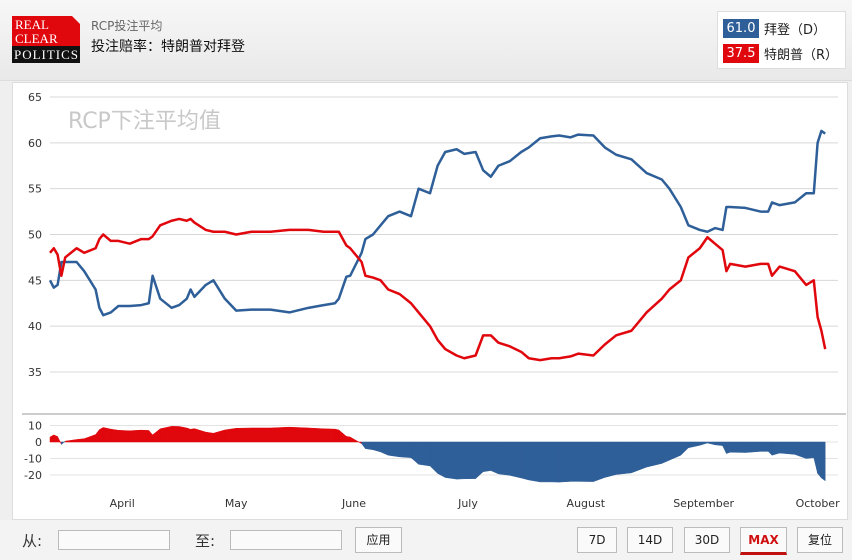 The width and height of the screenshot is (852, 560). What do you see at coordinates (741, 28) in the screenshot?
I see `legend-value: 61.0` at bounding box center [741, 28].